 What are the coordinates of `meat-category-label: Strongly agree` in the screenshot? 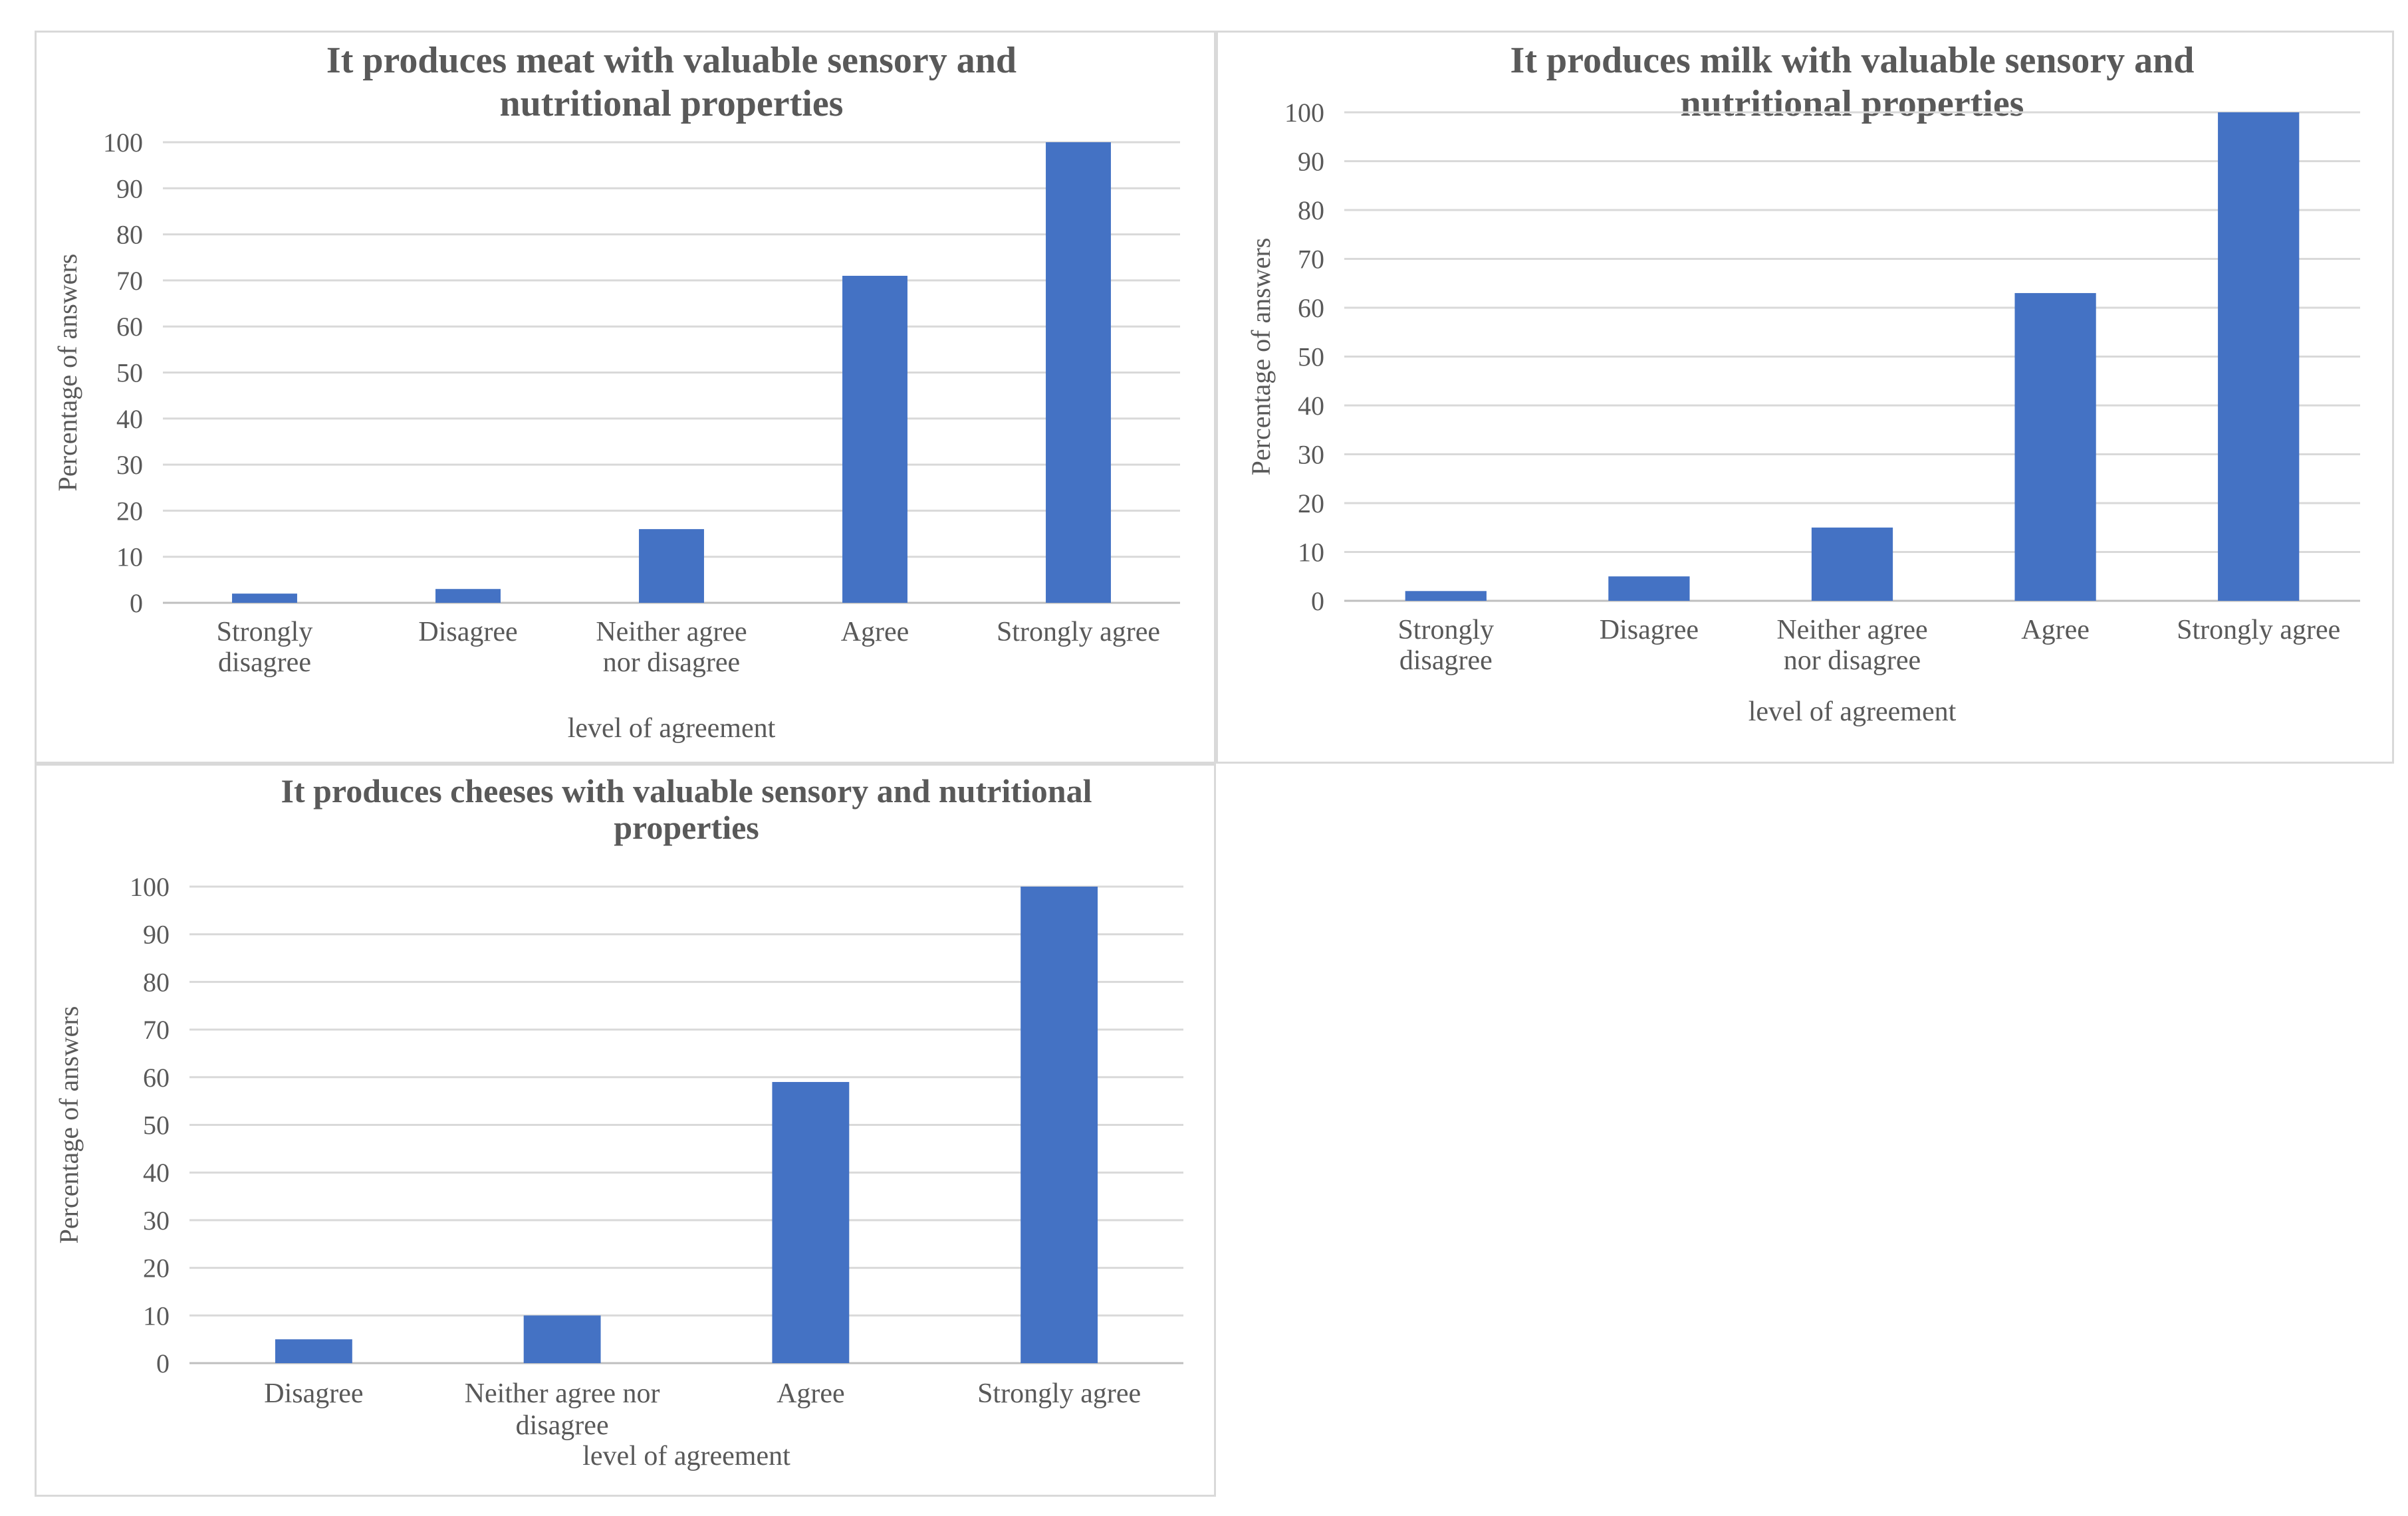 It's located at (1078, 632).